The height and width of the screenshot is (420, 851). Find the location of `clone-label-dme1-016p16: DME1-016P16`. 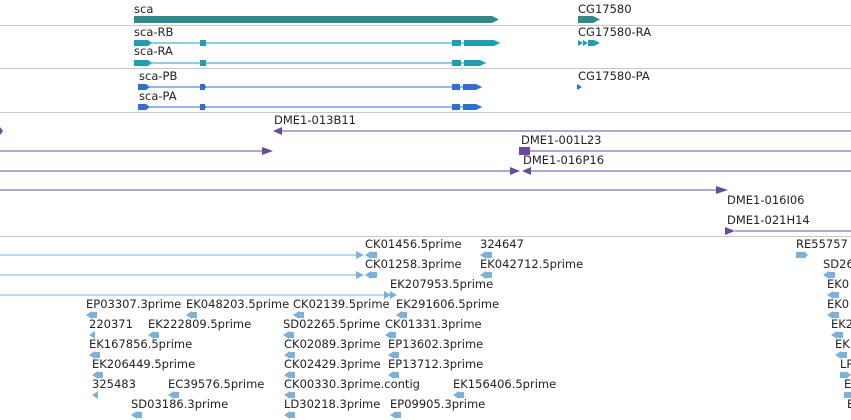

clone-label-dme1-016p16: DME1-016P16 is located at coordinates (564, 160).